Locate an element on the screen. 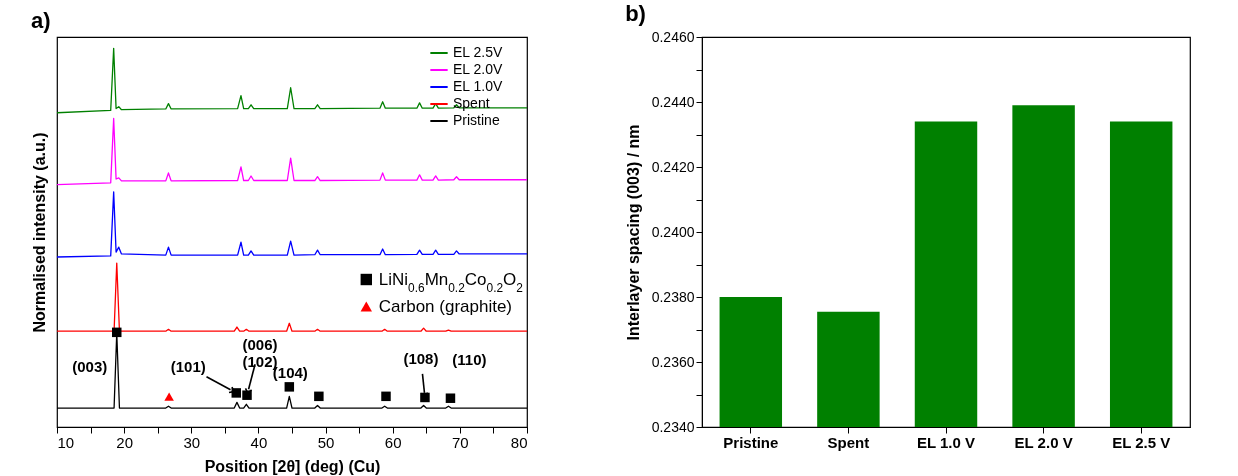 This screenshot has height=476, width=1238. legend-label: Pristine is located at coordinates (476, 120).